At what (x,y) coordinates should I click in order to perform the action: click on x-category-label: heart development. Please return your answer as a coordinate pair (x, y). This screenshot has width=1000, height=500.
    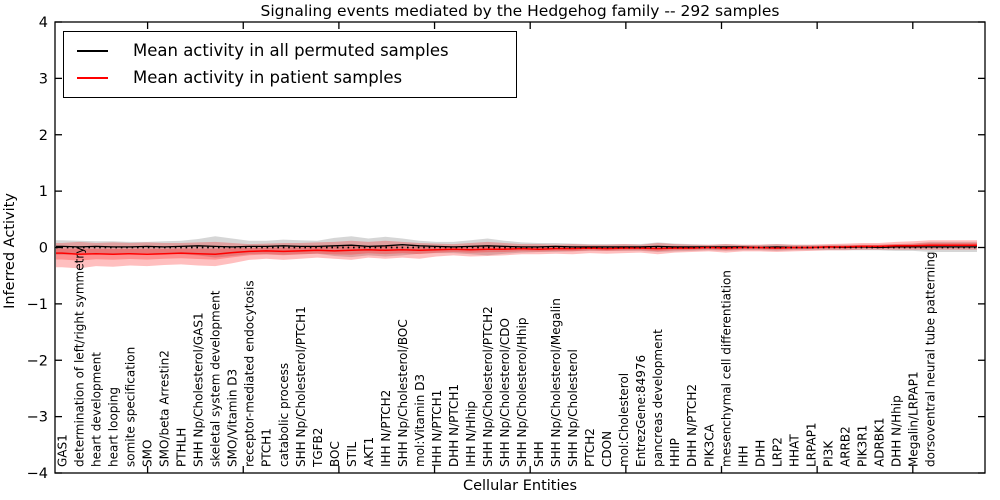
    Looking at the image, I should click on (97, 409).